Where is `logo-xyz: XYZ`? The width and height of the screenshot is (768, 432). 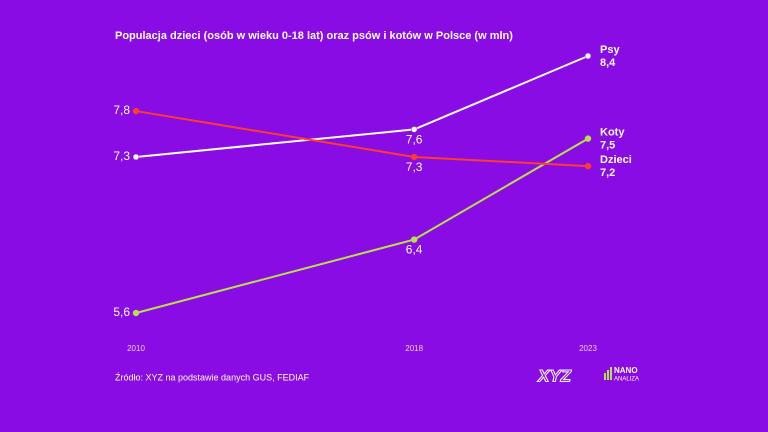 logo-xyz: XYZ is located at coordinates (554, 375).